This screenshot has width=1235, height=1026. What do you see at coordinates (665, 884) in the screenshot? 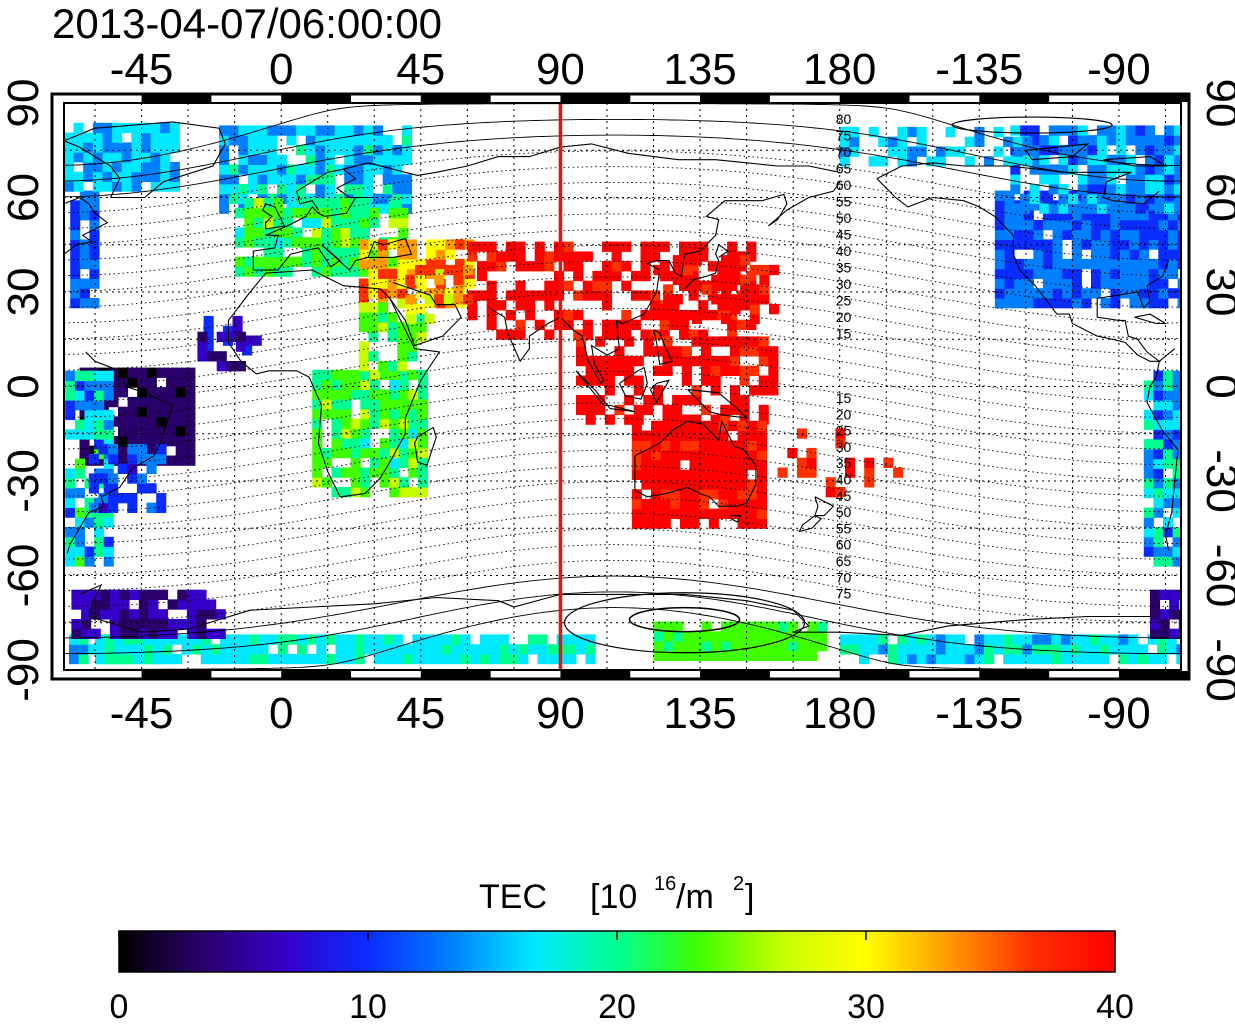
I see `colorbar-title-exp: 16` at bounding box center [665, 884].